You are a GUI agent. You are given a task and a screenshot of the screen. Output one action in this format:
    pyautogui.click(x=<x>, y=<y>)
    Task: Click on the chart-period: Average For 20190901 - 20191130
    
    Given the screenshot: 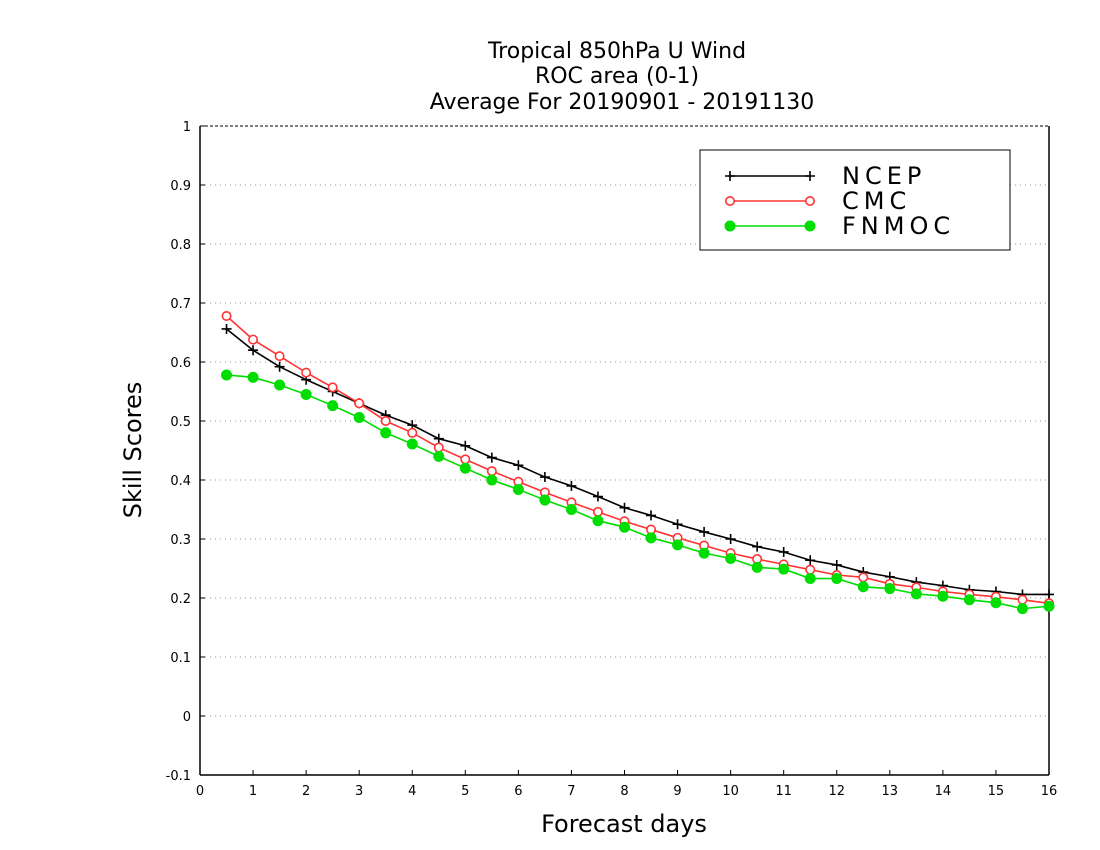 What is the action you would take?
    pyautogui.click(x=622, y=102)
    